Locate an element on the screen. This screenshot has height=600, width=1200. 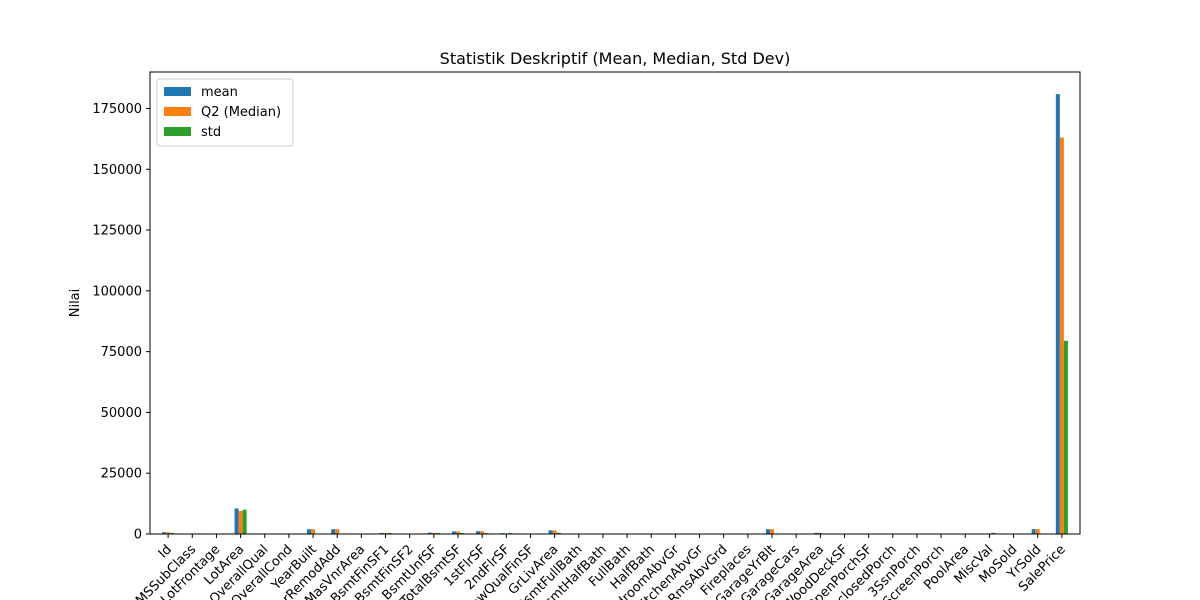
bar-q2-median--saleprice is located at coordinates (1061, 335).